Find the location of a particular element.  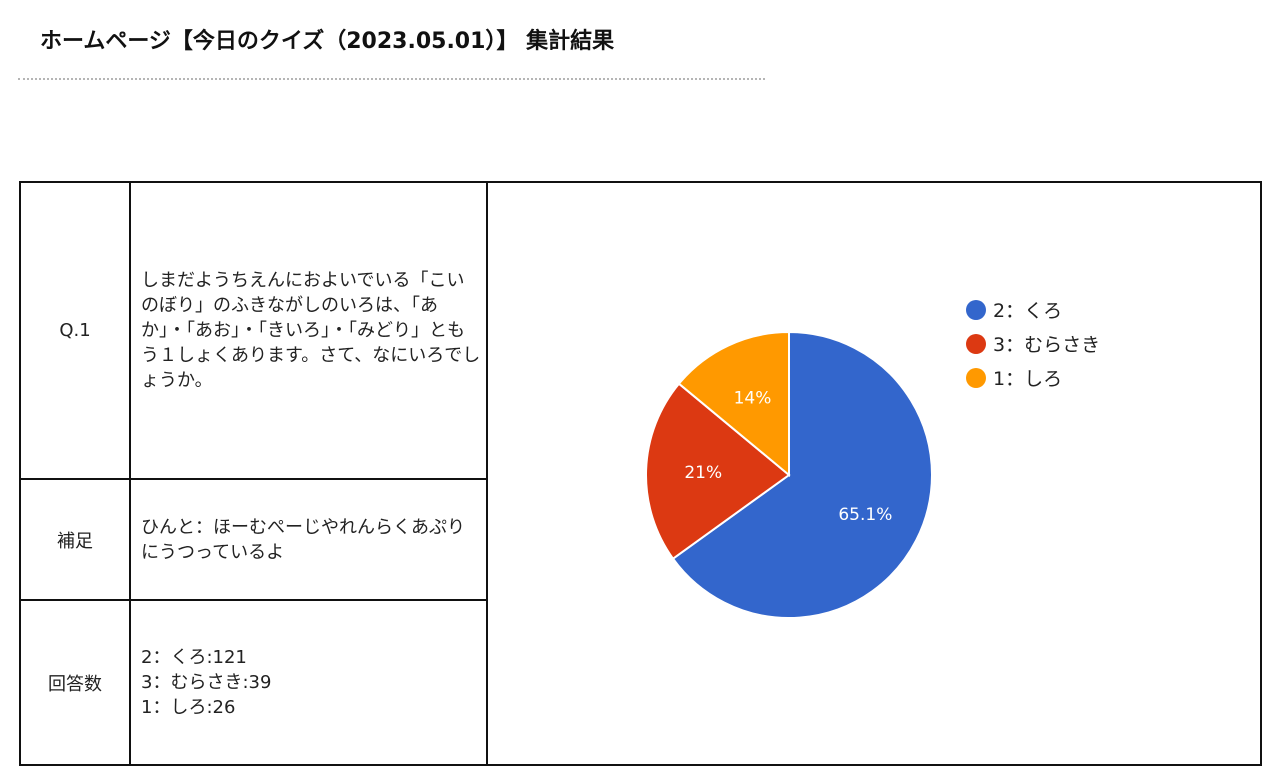

pie-chart: 65.1% 21% 14% 2：くろ 3：むらさき 1：しろ is located at coordinates (872, 459).